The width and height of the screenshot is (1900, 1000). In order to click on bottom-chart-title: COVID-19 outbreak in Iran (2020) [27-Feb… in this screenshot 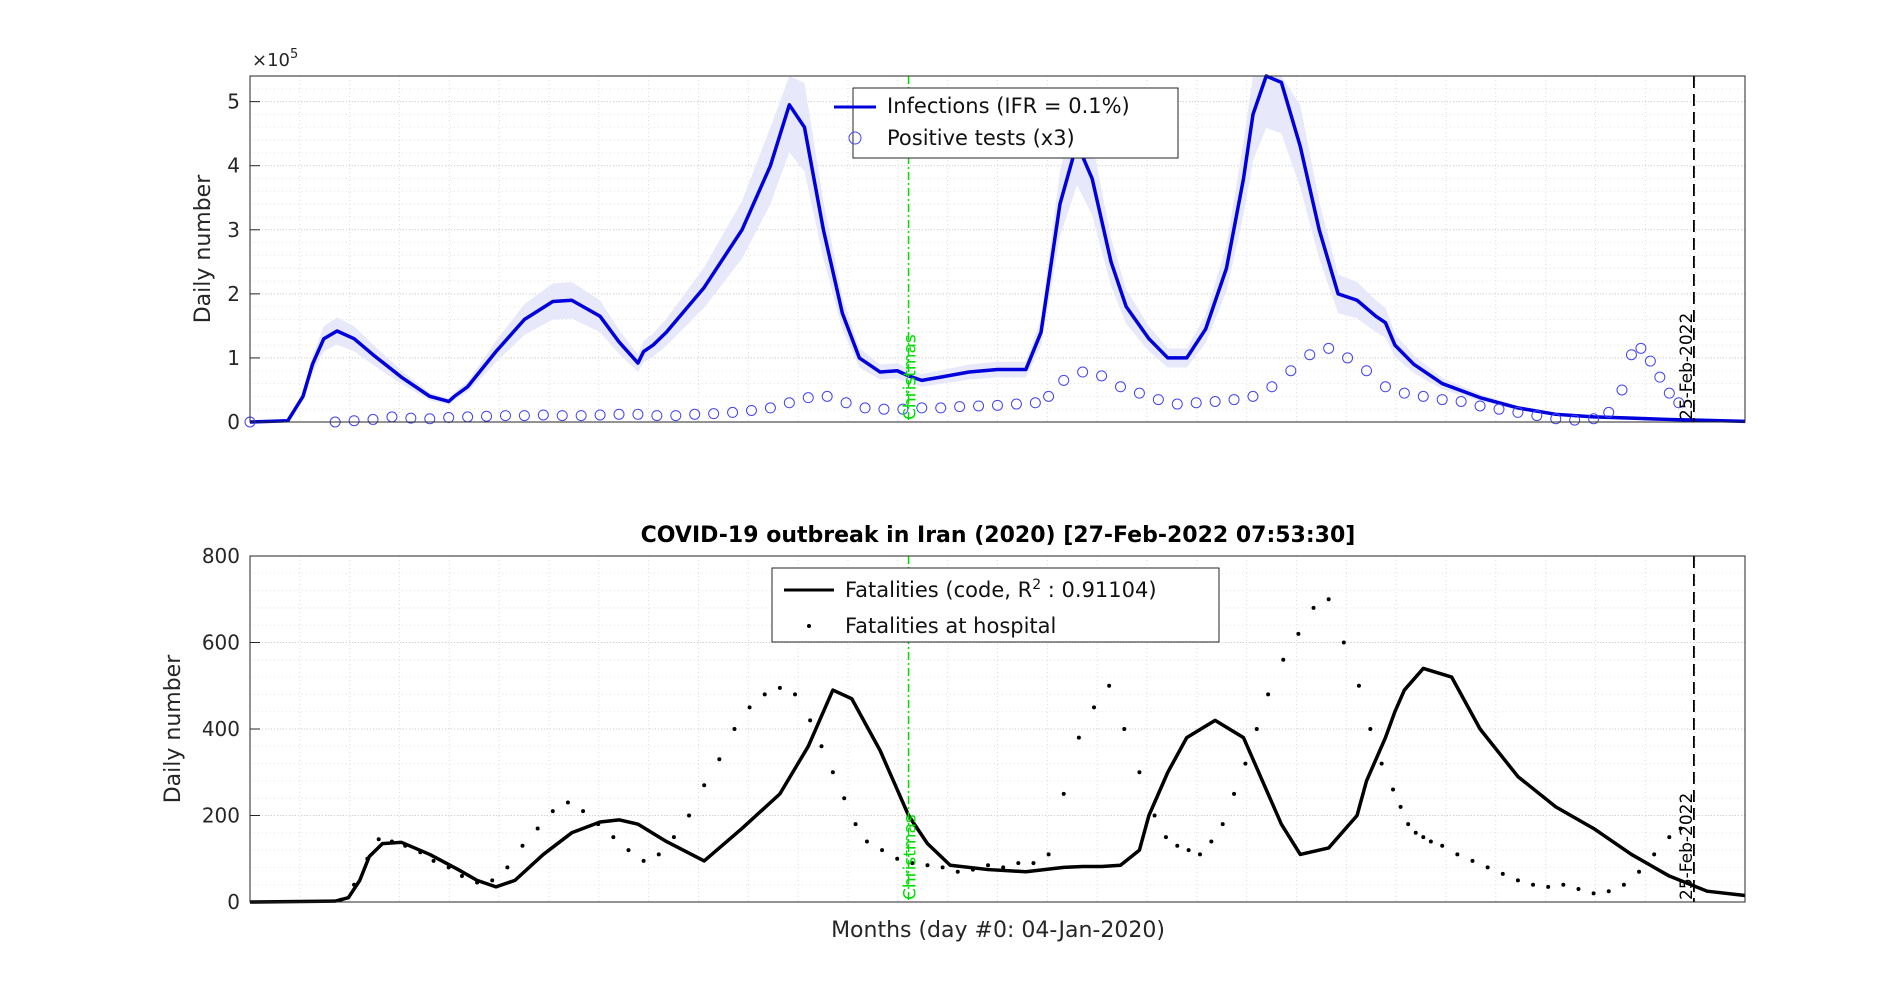, I will do `click(998, 535)`.